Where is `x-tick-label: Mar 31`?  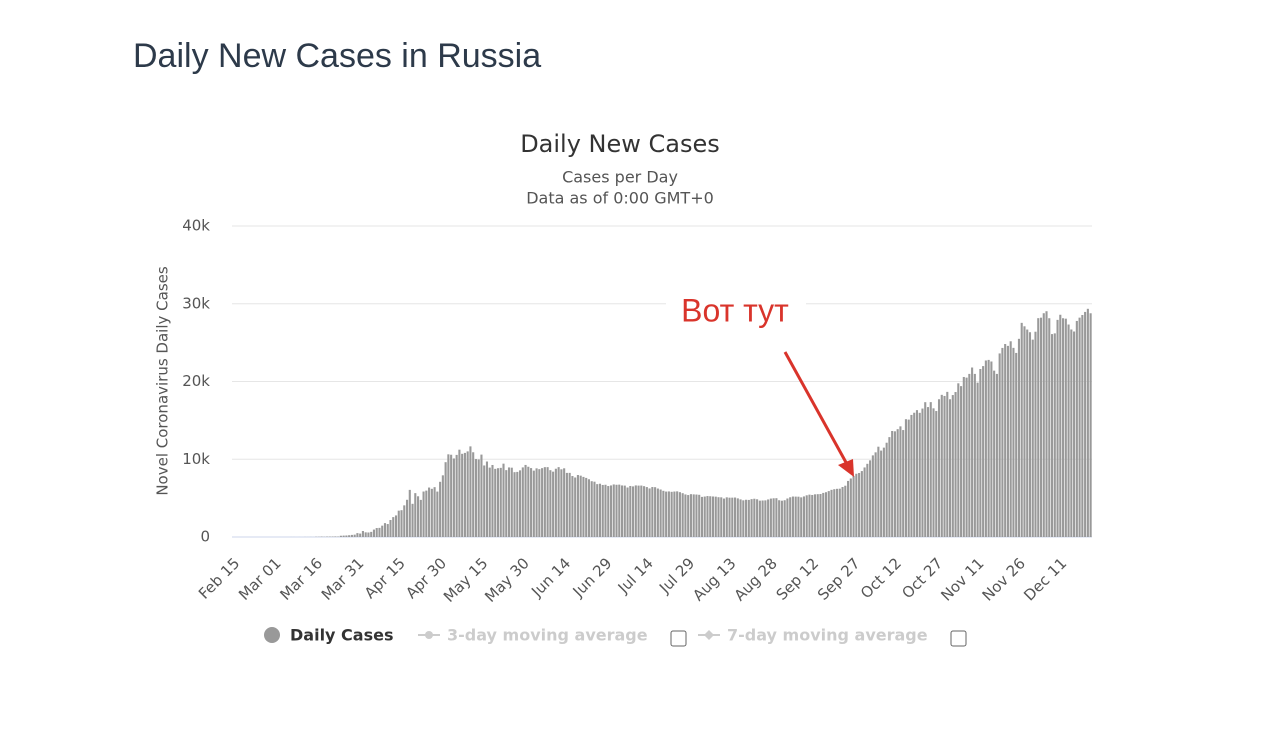 x-tick-label: Mar 31 is located at coordinates (343, 579).